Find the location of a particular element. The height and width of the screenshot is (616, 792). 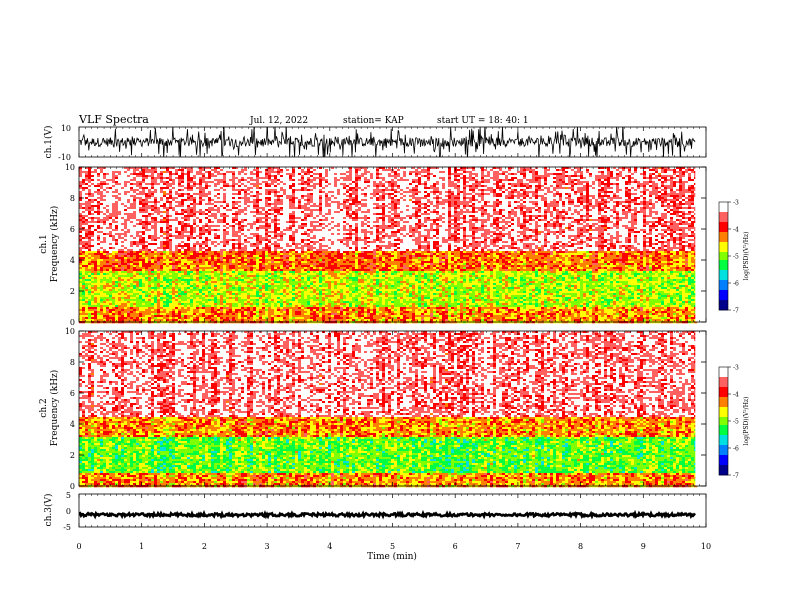

ch3-ytick-bottom: -5 is located at coordinates (67, 527).